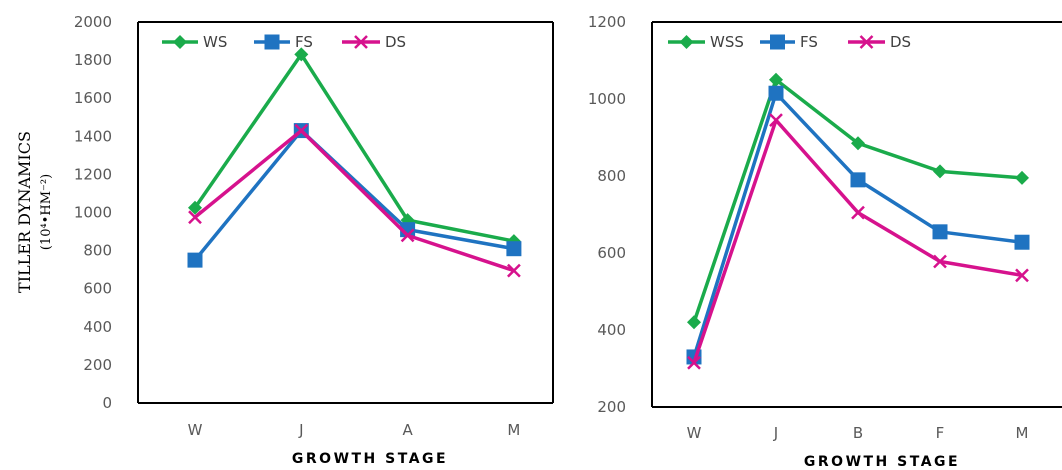 The height and width of the screenshot is (470, 1062). Describe the element at coordinates (46, 212) in the screenshot. I see `left-y-axis-unit: (10⁴•HM⁻²)` at that location.